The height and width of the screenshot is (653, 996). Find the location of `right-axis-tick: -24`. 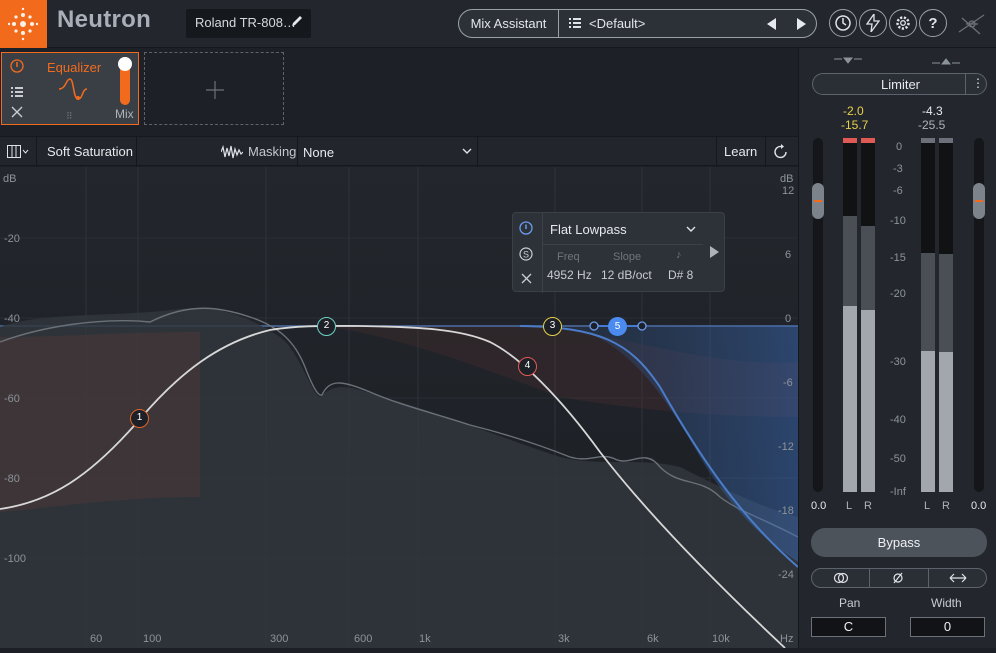

right-axis-tick: -24 is located at coordinates (786, 575).